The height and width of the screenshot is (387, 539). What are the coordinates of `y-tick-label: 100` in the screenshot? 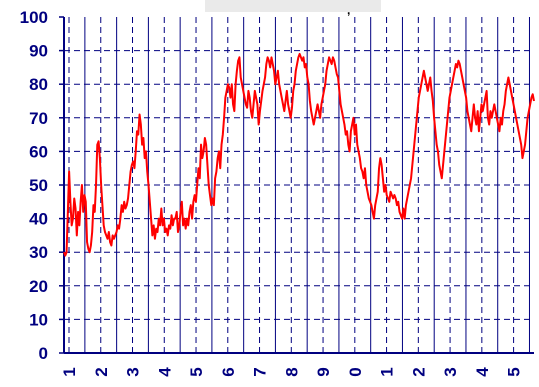 It's located at (34, 17).